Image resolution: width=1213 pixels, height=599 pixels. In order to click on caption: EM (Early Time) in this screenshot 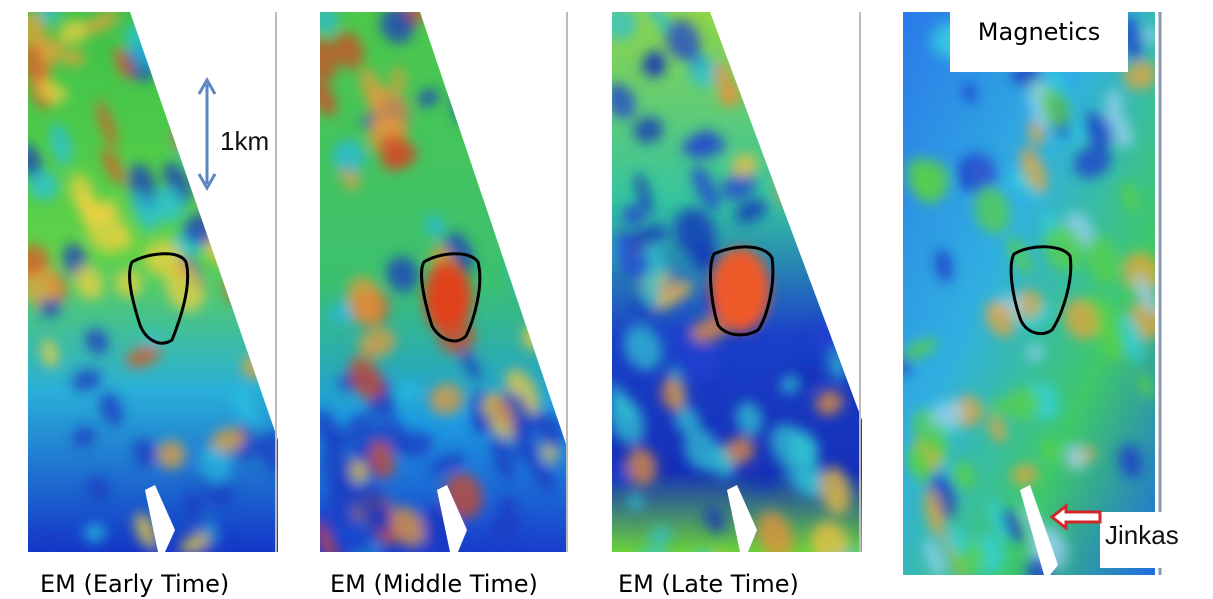, I will do `click(134, 584)`.